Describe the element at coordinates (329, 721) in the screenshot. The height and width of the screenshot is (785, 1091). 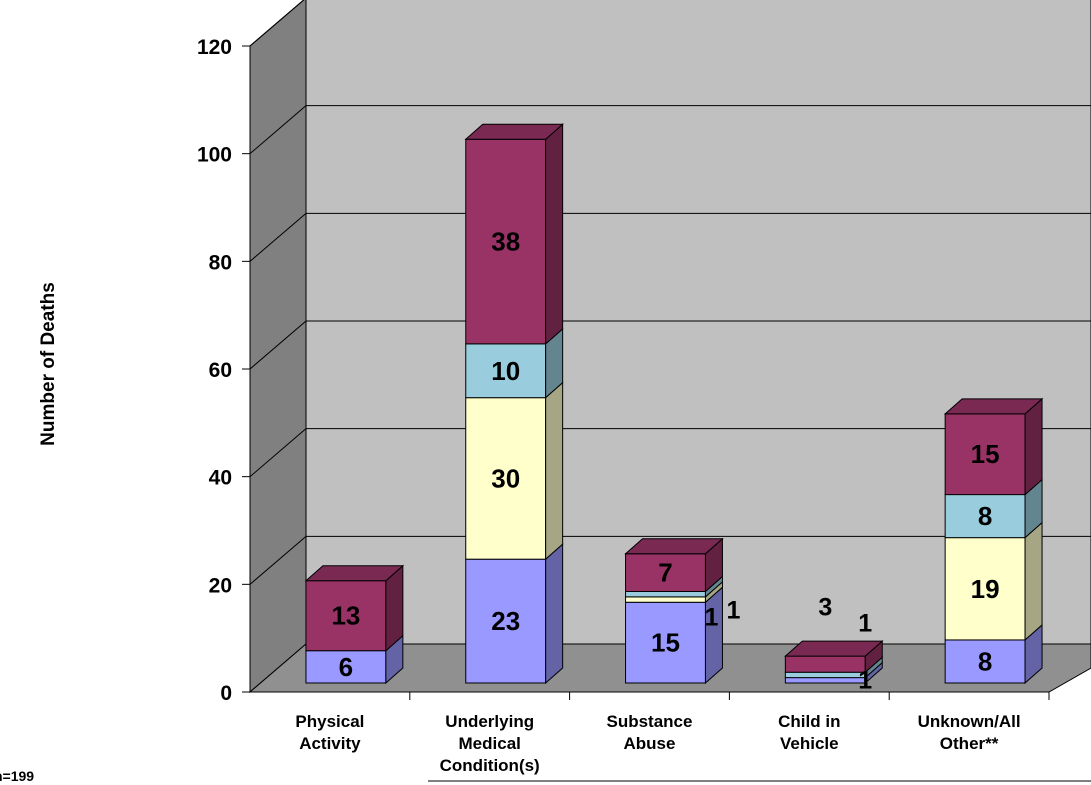
I see `category-label: Physical` at that location.